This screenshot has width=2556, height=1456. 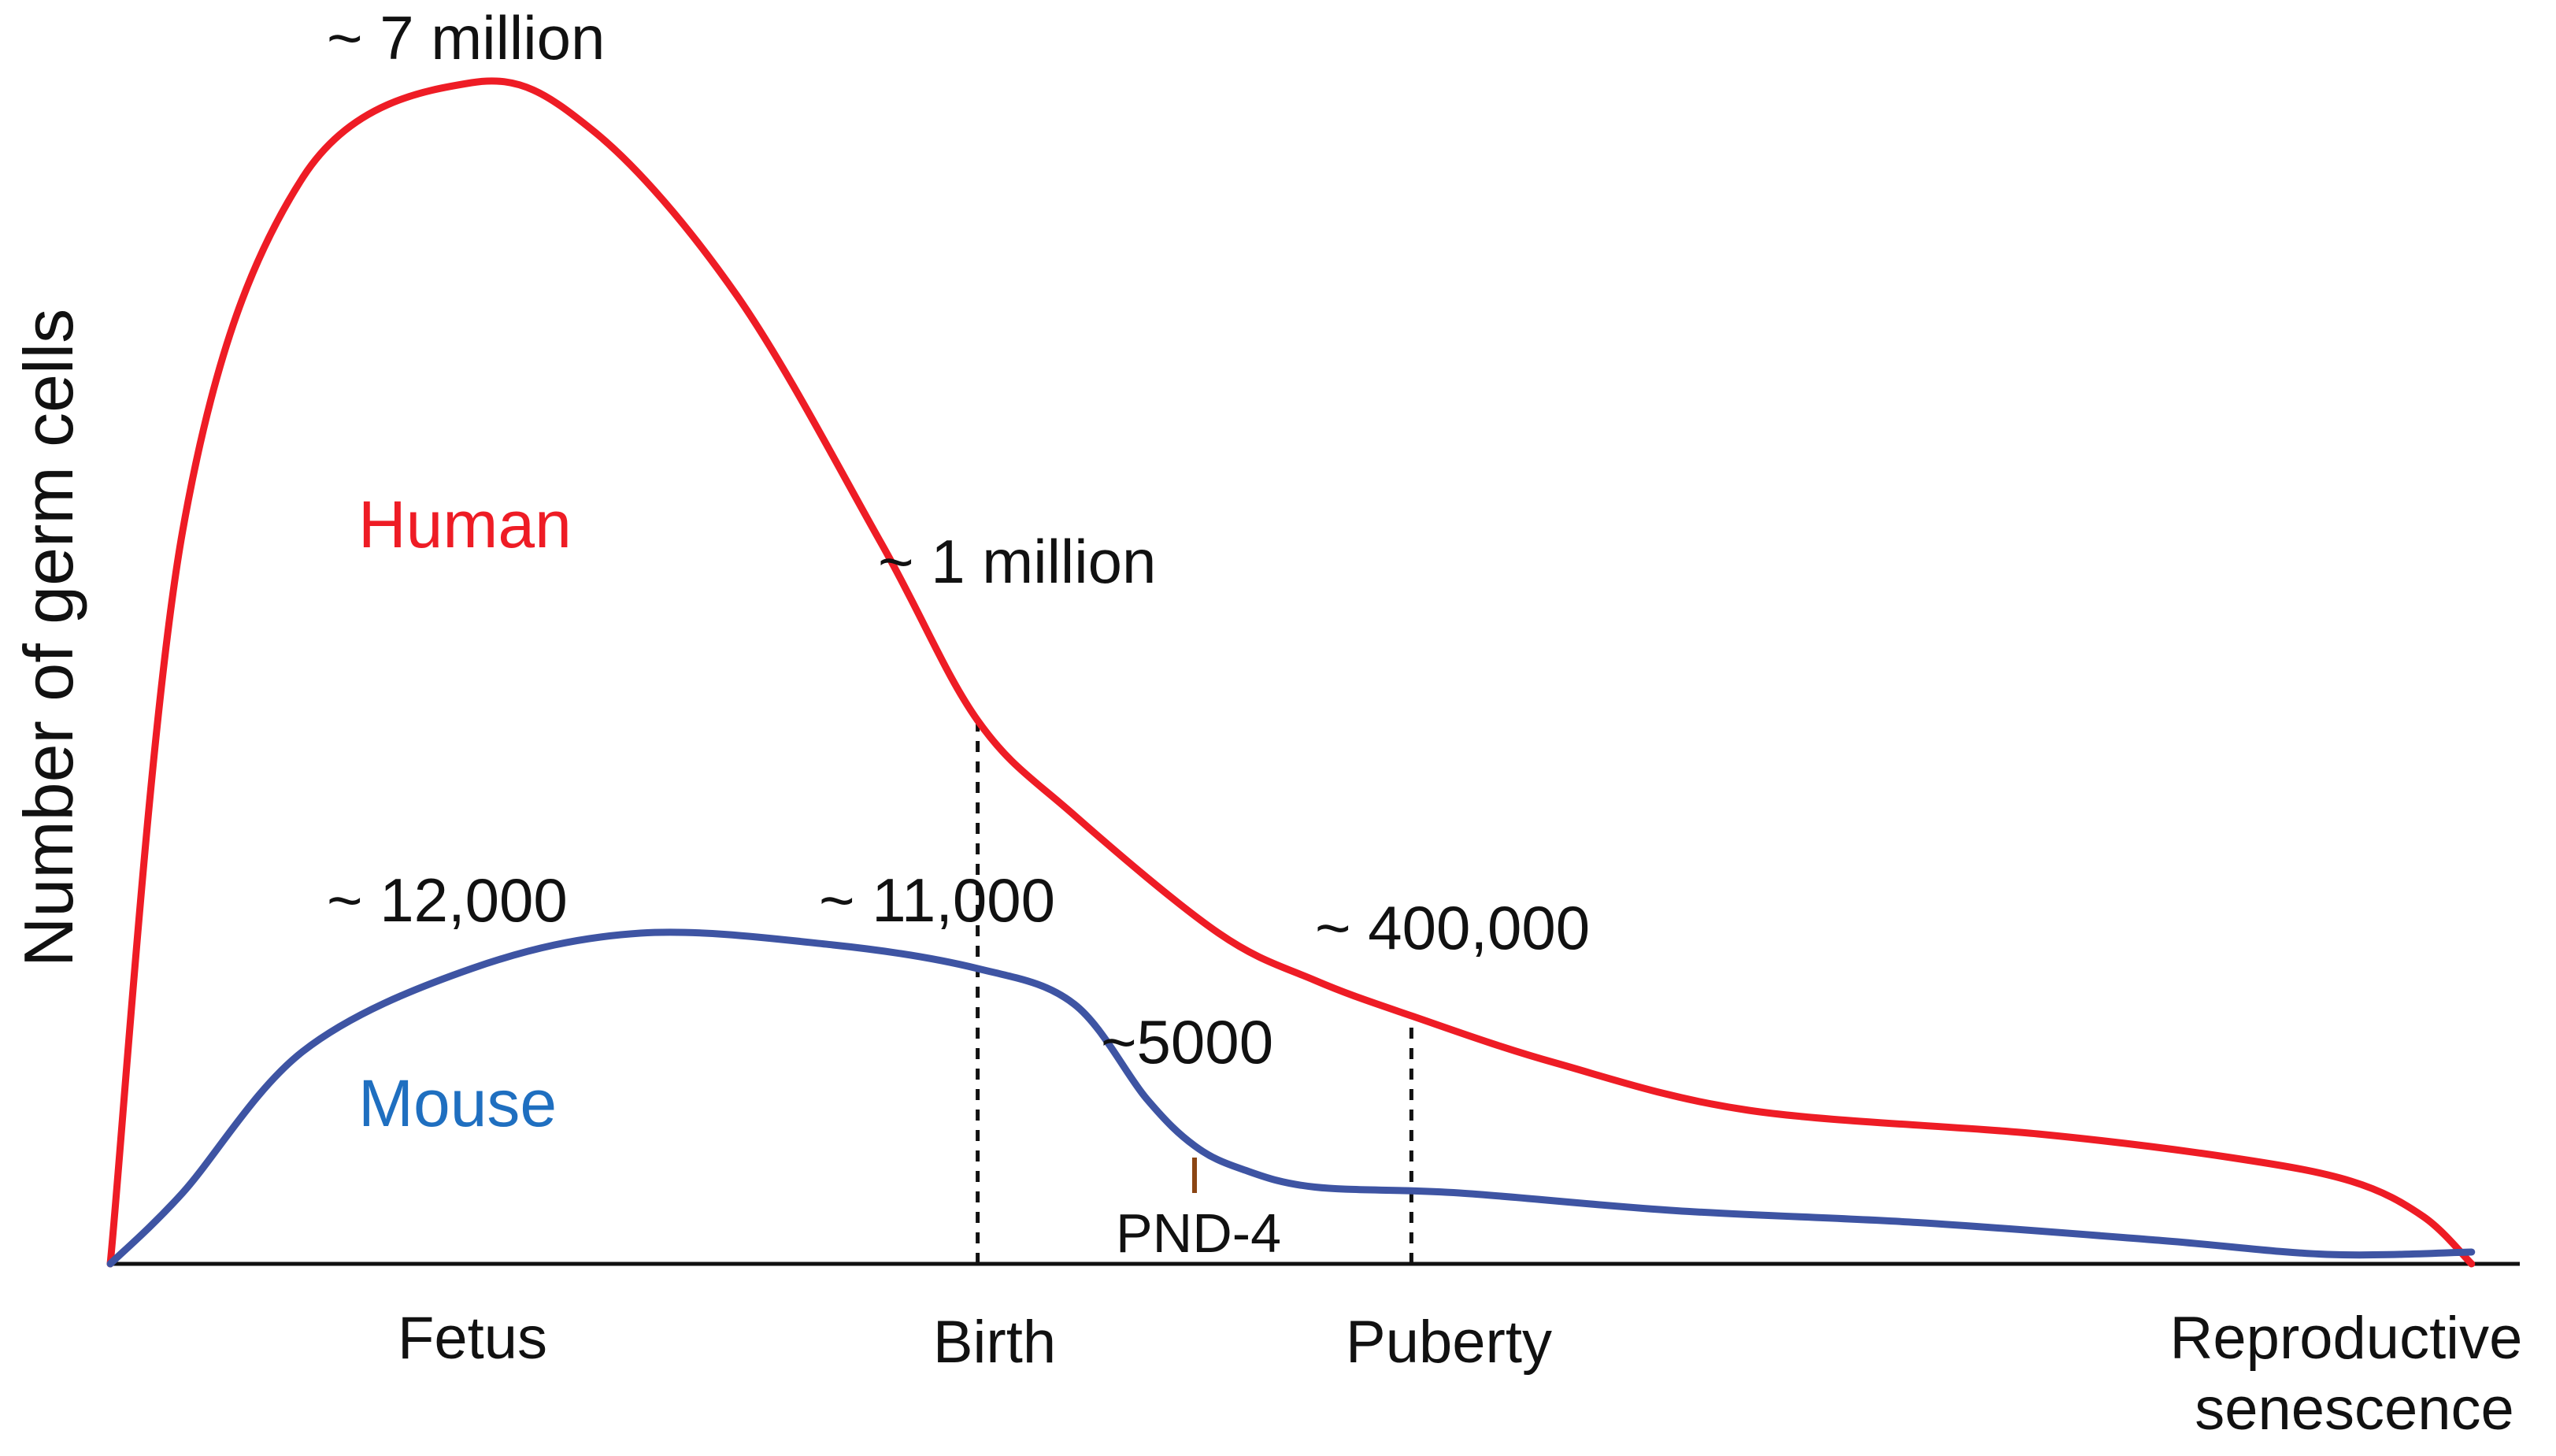 What do you see at coordinates (48, 638) in the screenshot?
I see `y-axis-label: Number of germ cells` at bounding box center [48, 638].